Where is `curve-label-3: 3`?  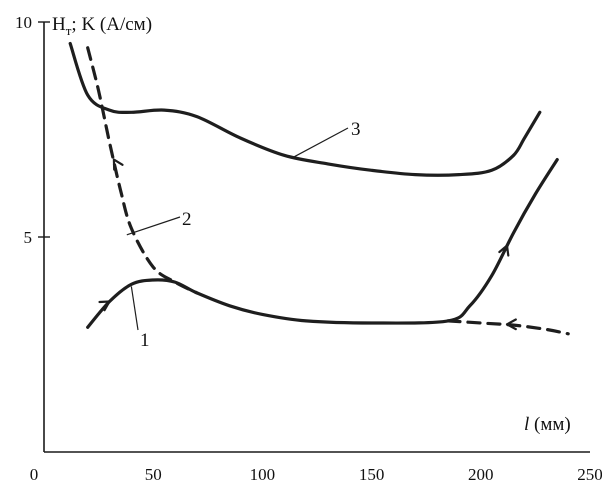 curve-label-3: 3 is located at coordinates (356, 129).